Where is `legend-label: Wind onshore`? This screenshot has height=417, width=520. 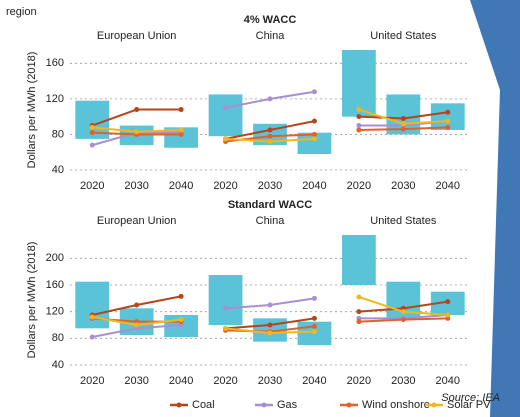
legend-label: Wind onshore is located at coordinates (396, 405).